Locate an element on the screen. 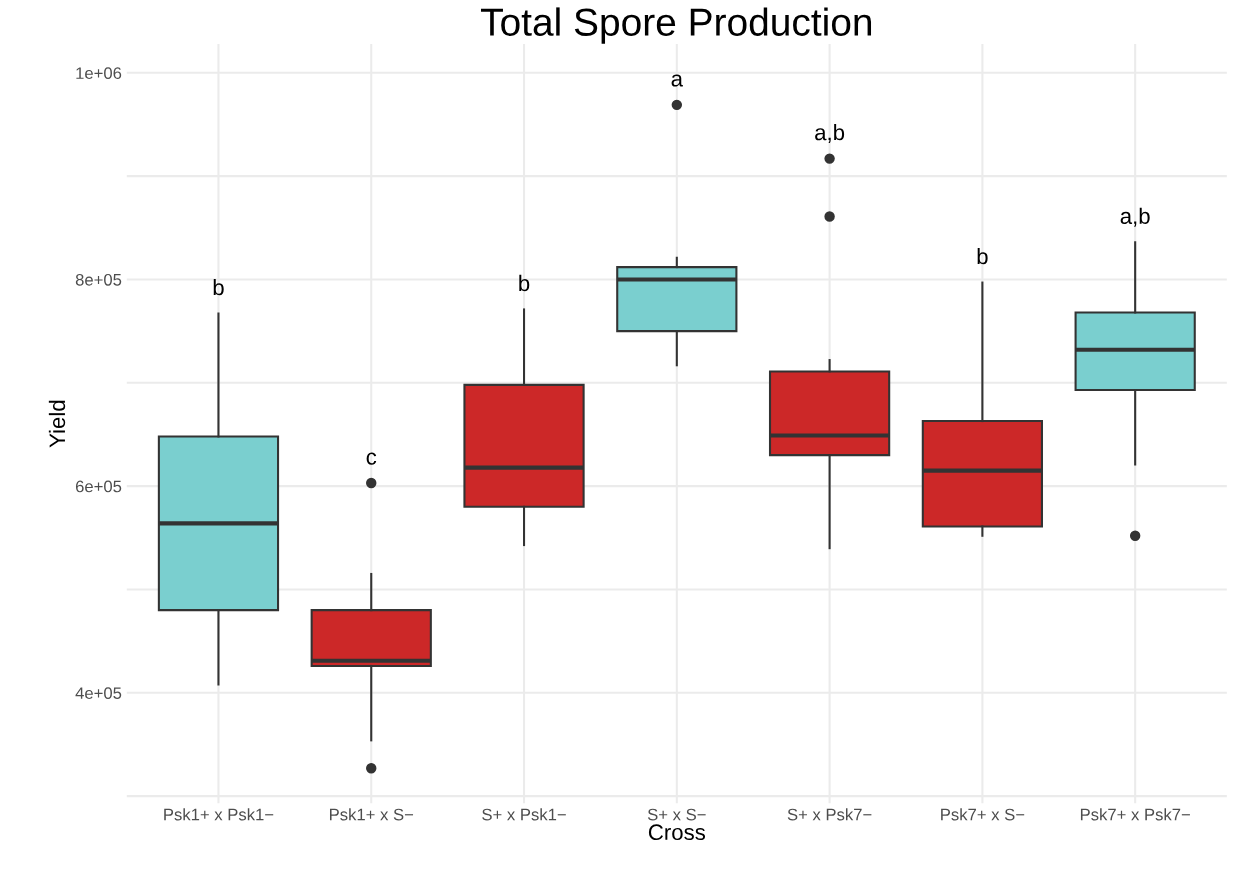  x-tick-label: S+ x Psk1− is located at coordinates (524, 814).